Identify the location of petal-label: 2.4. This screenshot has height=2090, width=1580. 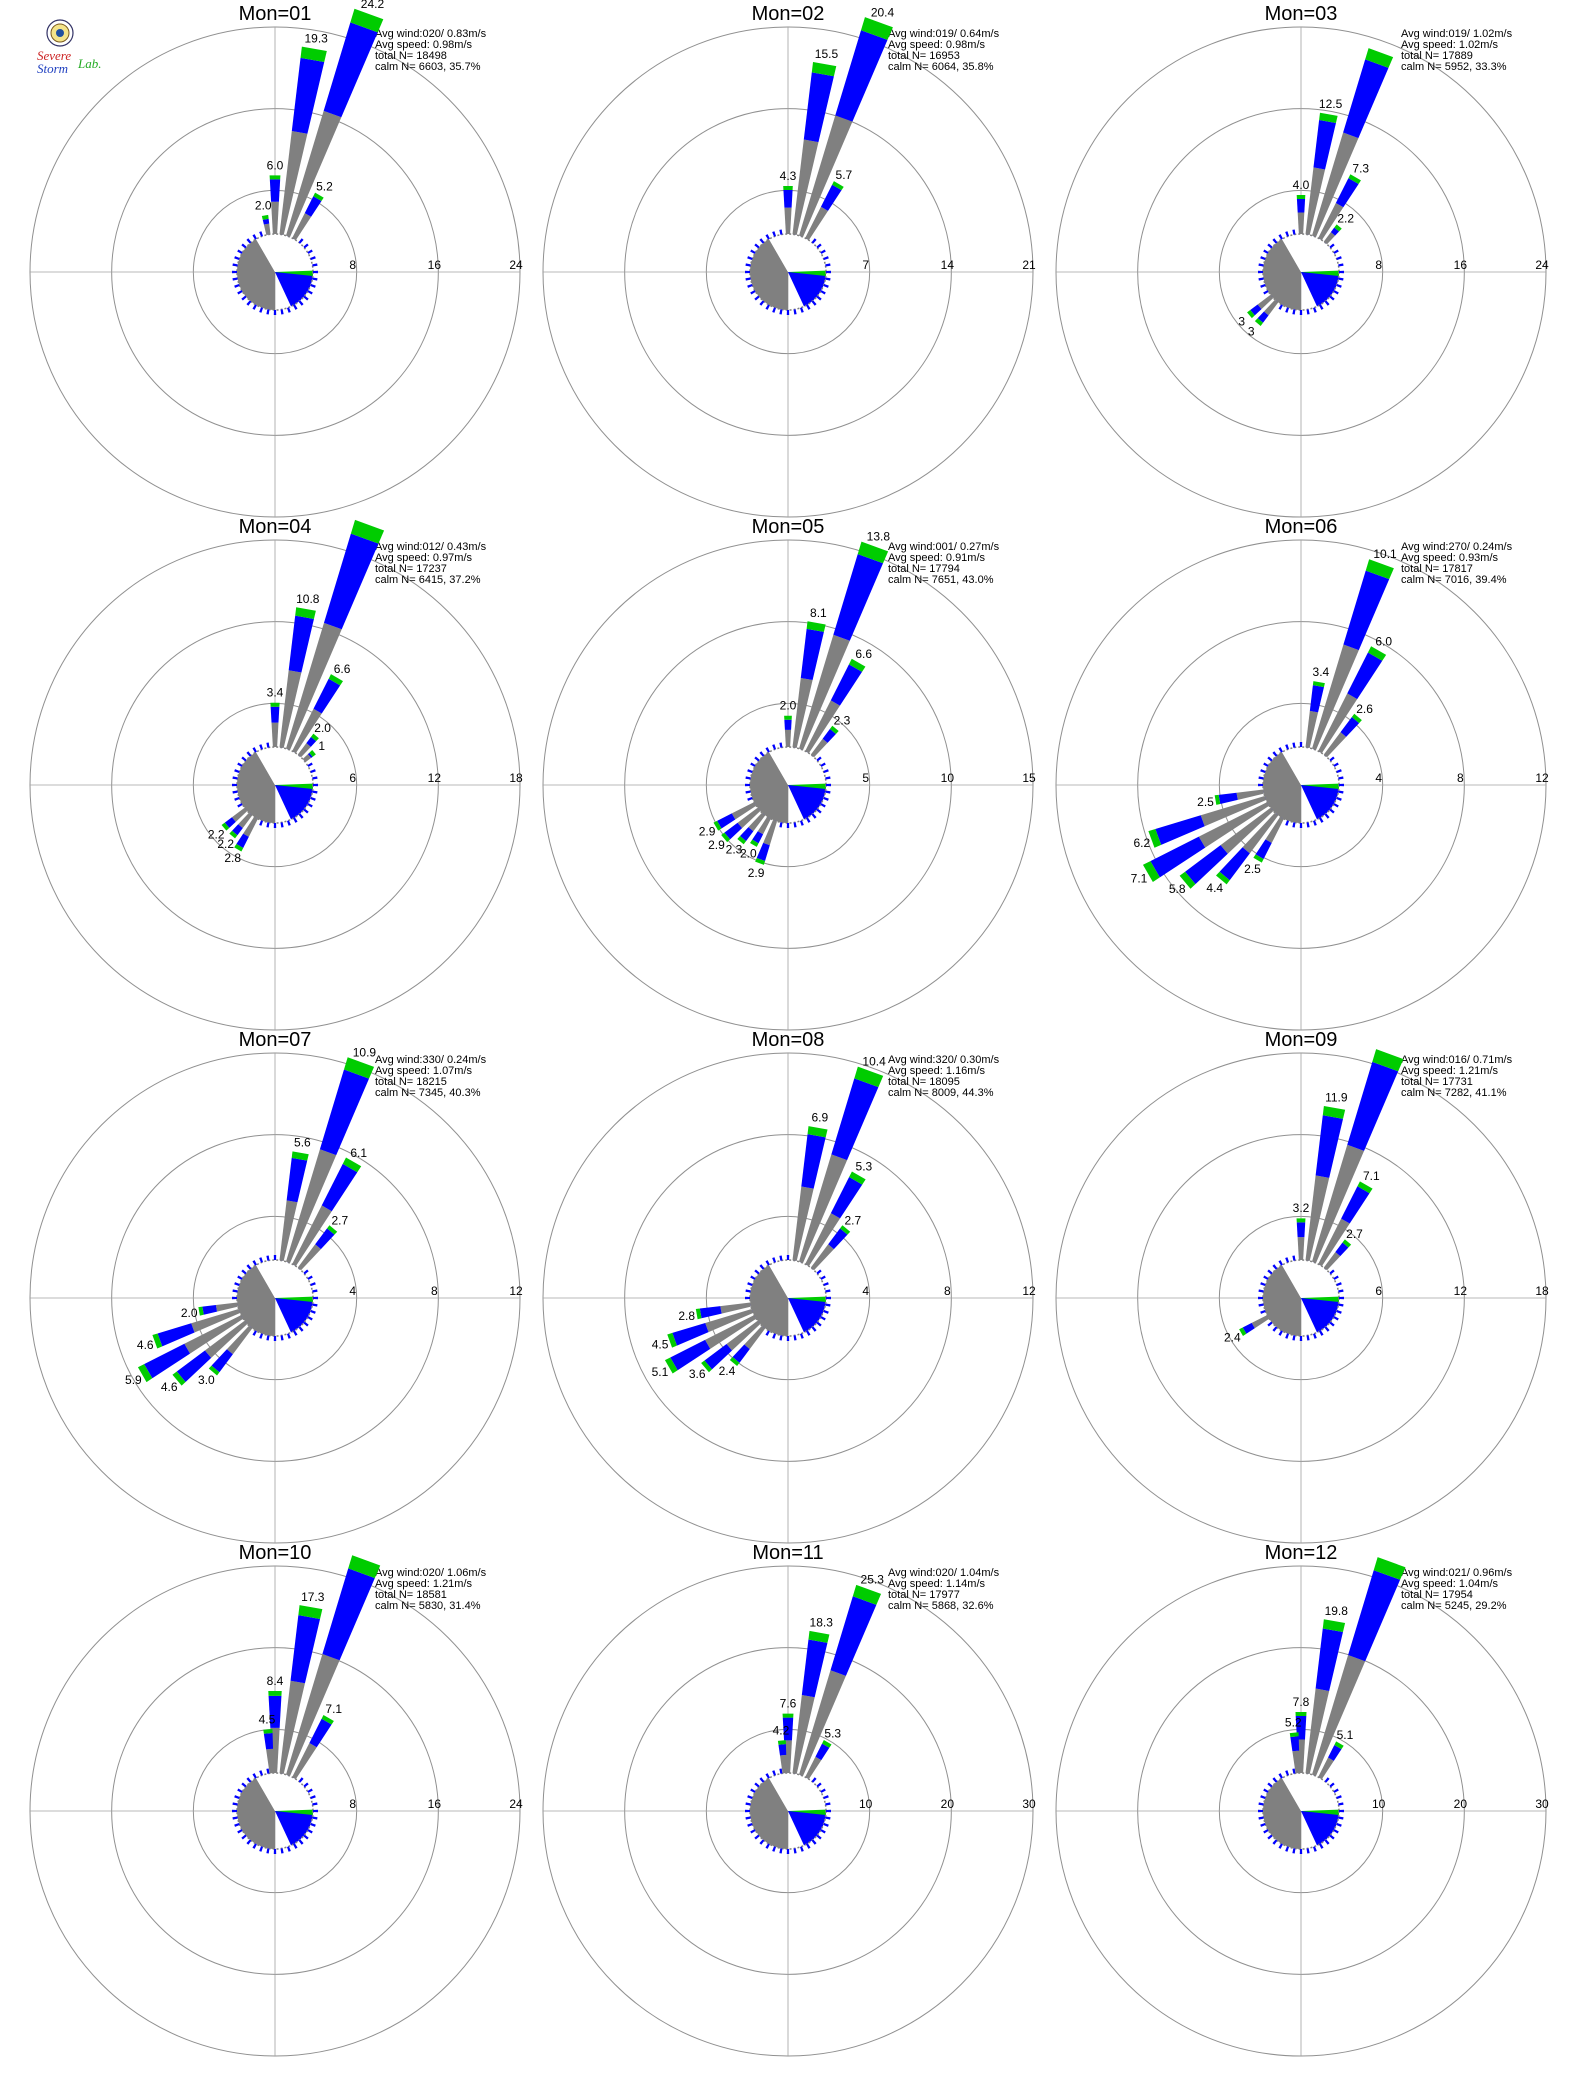
(1232, 1338).